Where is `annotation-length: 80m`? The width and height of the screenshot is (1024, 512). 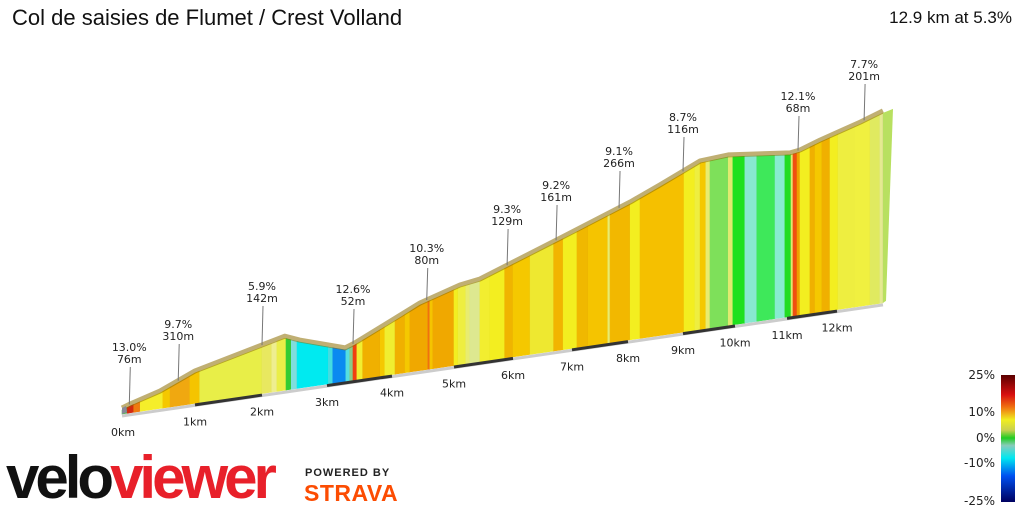
annotation-length: 80m is located at coordinates (426, 260).